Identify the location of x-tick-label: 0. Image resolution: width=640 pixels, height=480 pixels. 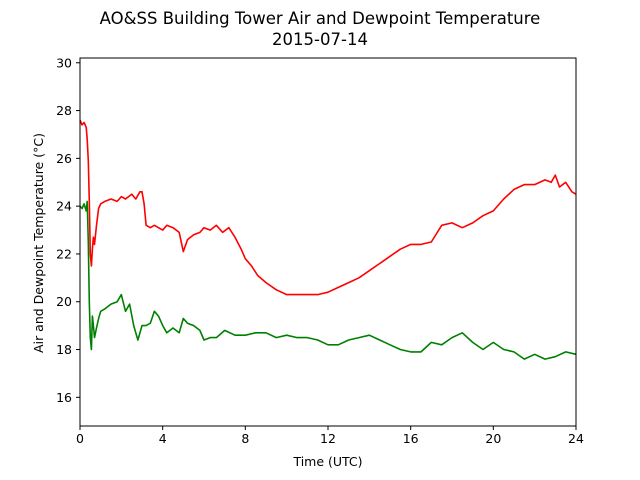
(80, 438).